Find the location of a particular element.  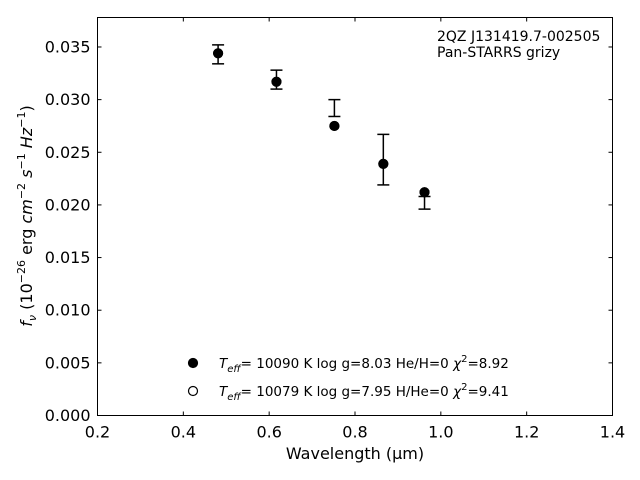

observed-errorbars is located at coordinates (321, 127).